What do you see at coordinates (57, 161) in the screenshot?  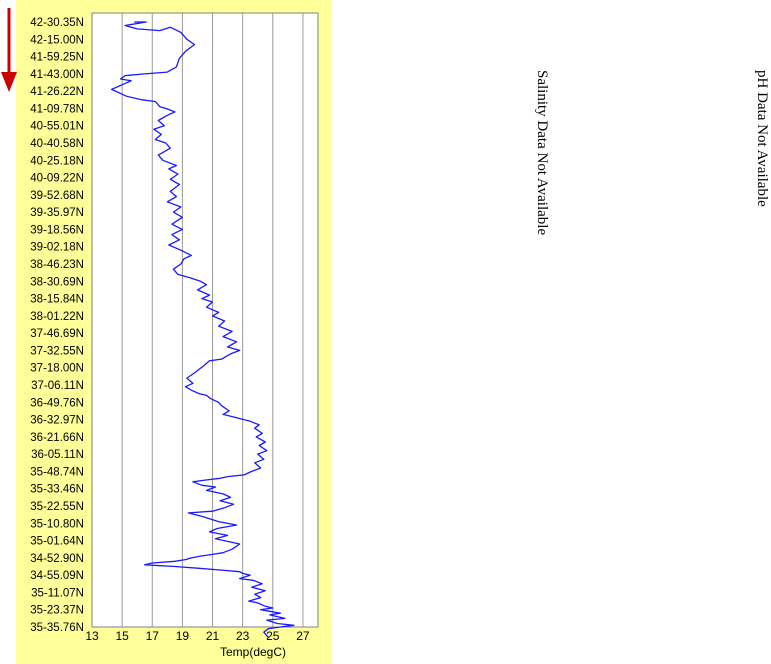 I see `y-tick-label: 40-25.18N` at bounding box center [57, 161].